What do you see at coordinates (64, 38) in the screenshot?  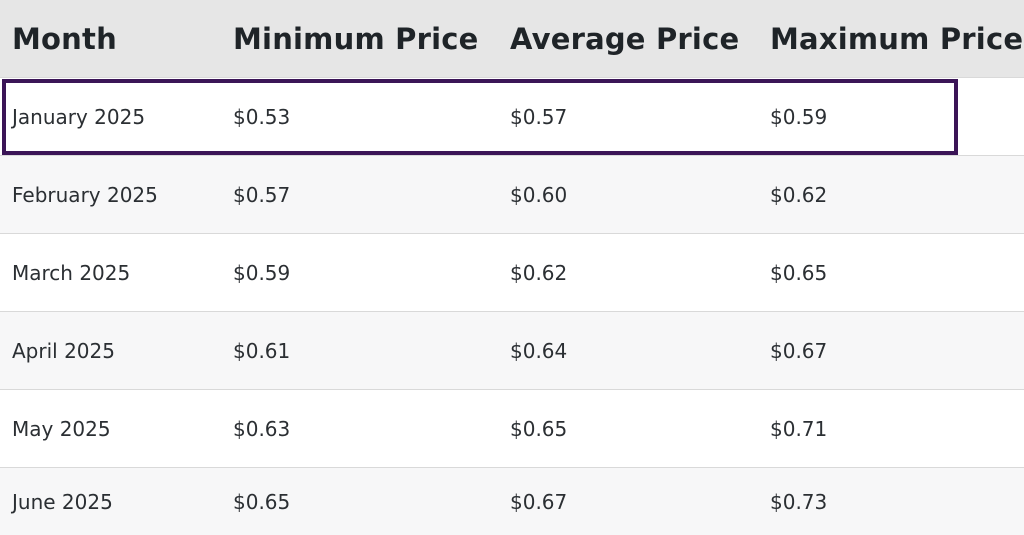 I see `header-month: Month` at bounding box center [64, 38].